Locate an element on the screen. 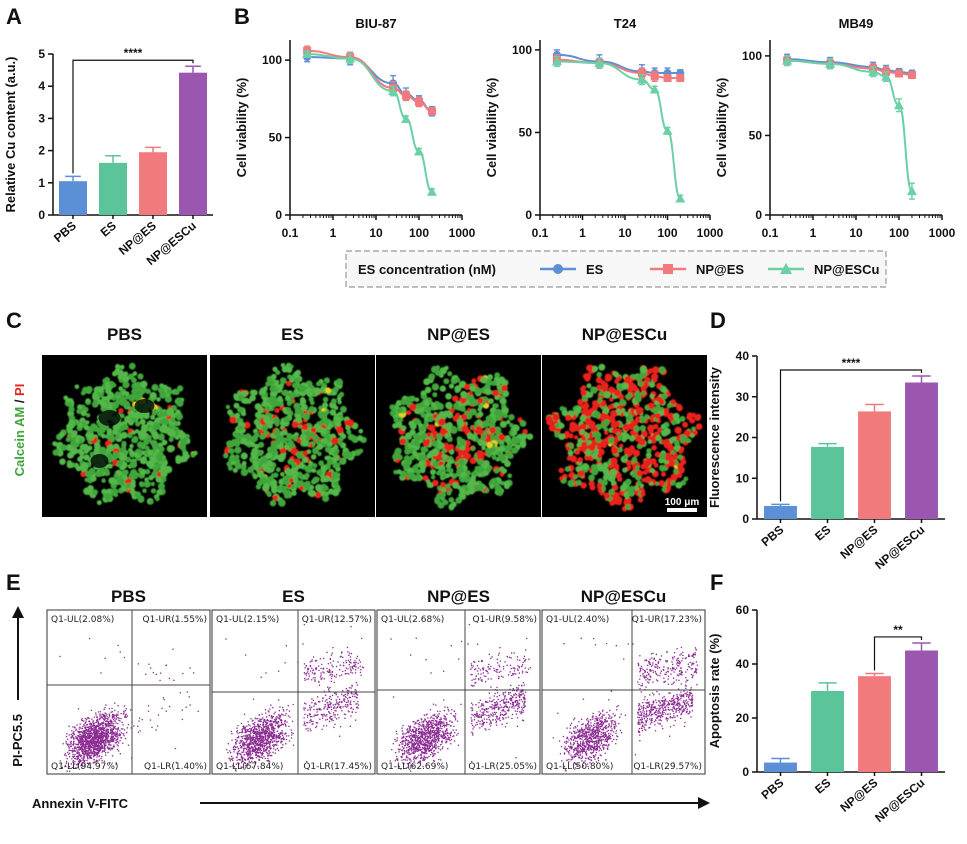  x-tick-label: NP@ESCu is located at coordinates (899, 801).